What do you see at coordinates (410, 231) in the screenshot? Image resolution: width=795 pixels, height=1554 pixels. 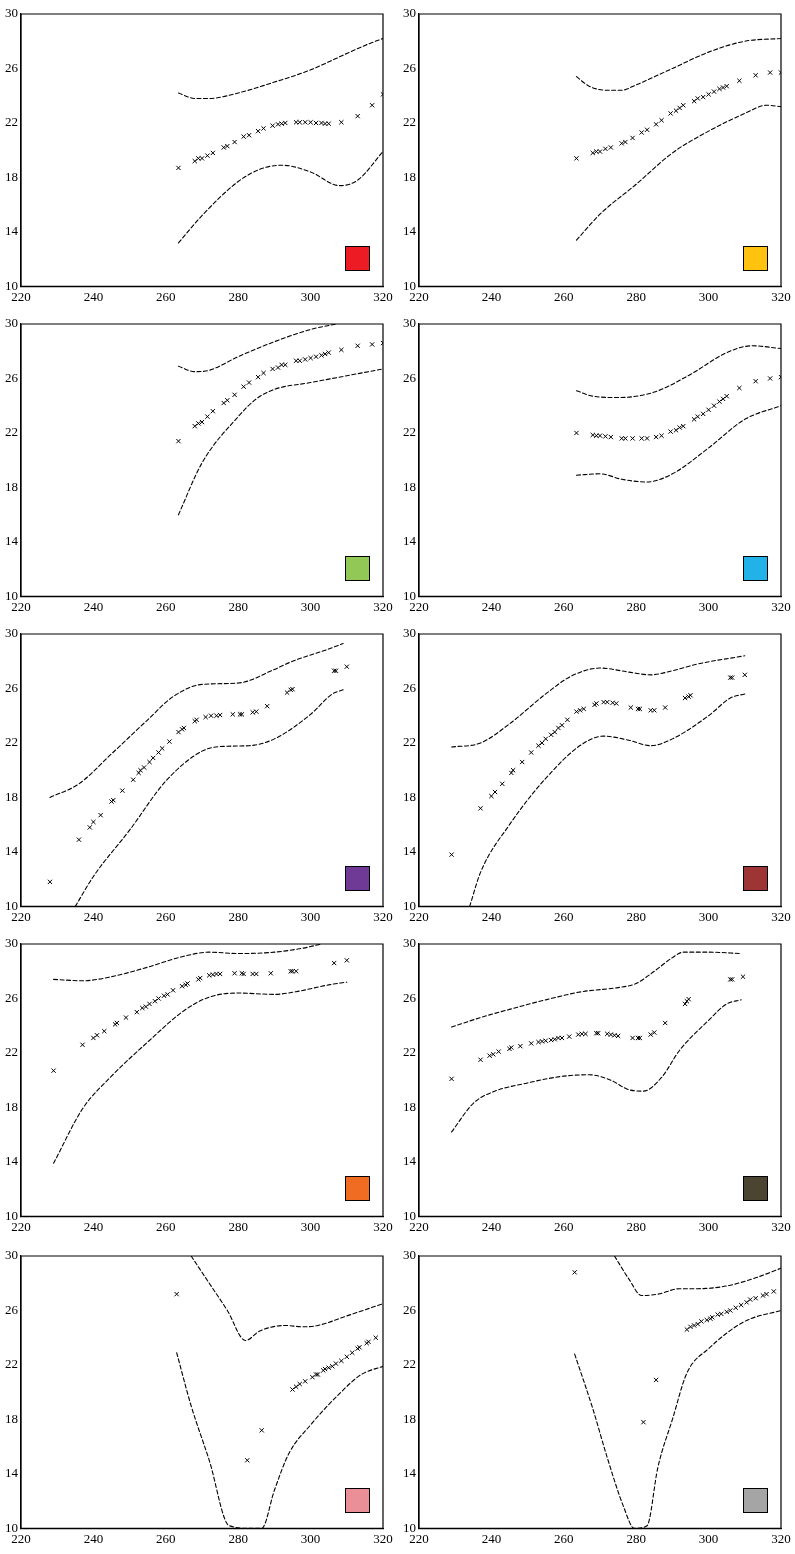 I see `y-tick-label: 14` at bounding box center [410, 231].